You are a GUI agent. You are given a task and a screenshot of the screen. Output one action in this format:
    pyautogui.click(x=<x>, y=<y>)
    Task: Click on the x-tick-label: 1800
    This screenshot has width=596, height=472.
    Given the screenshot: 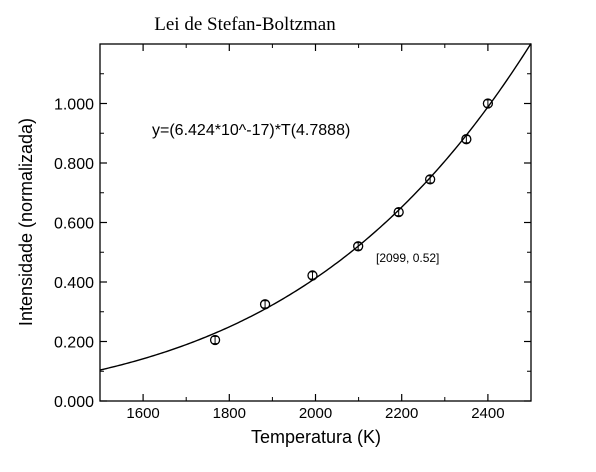 What is the action you would take?
    pyautogui.click(x=229, y=413)
    